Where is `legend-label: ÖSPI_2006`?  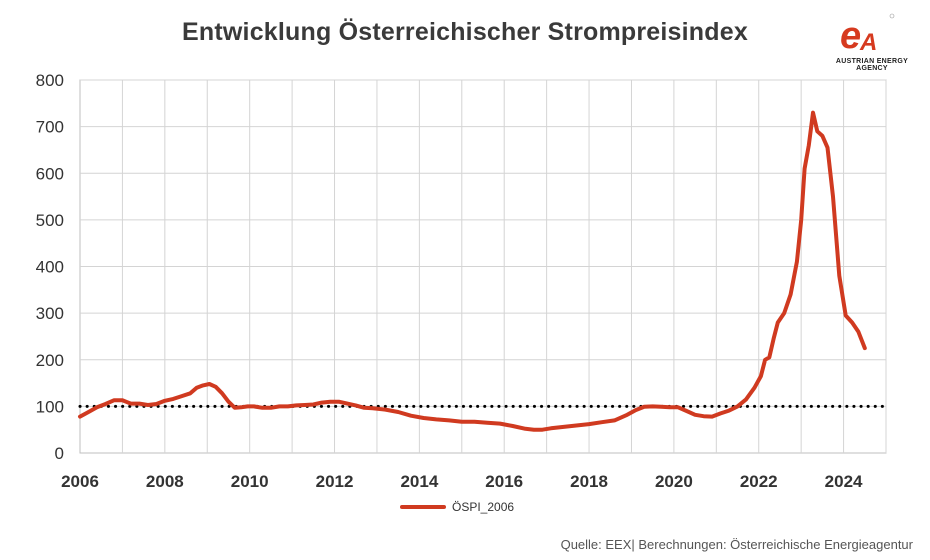
legend-label: ÖSPI_2006 is located at coordinates (483, 507).